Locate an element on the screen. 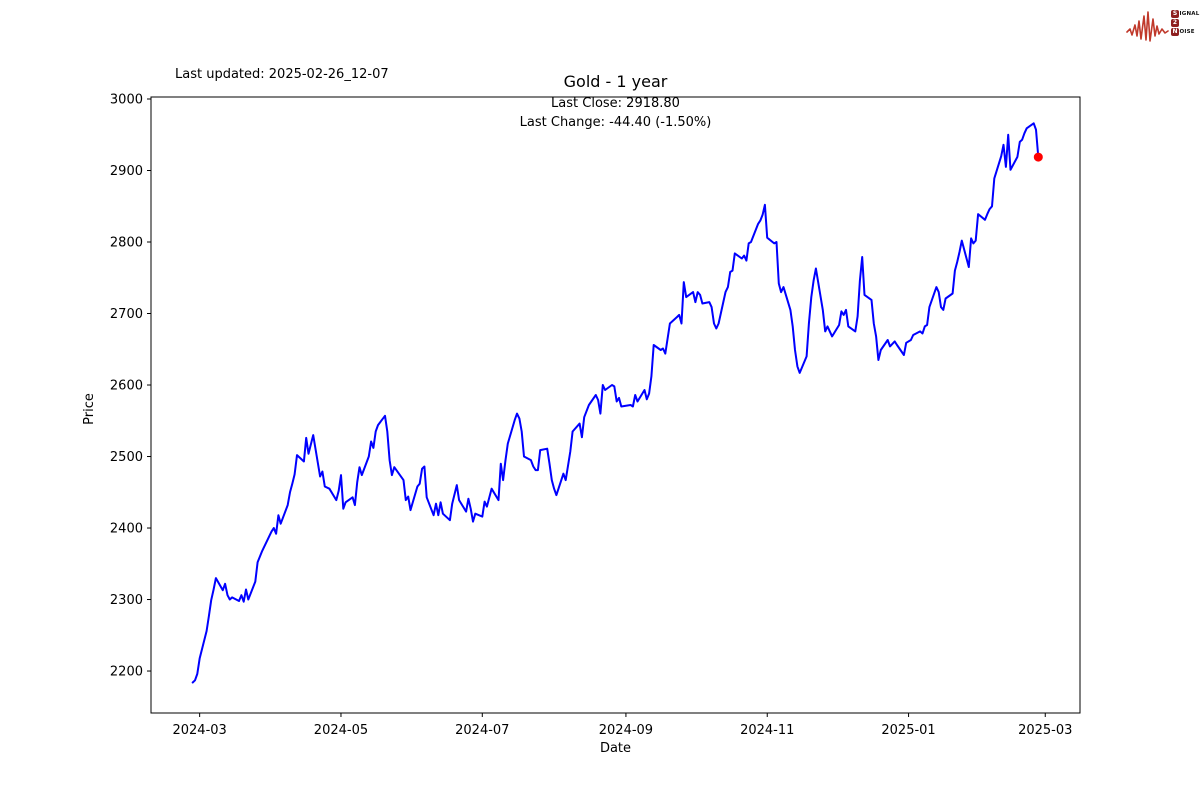  x-axis-title: Date is located at coordinates (615, 748).